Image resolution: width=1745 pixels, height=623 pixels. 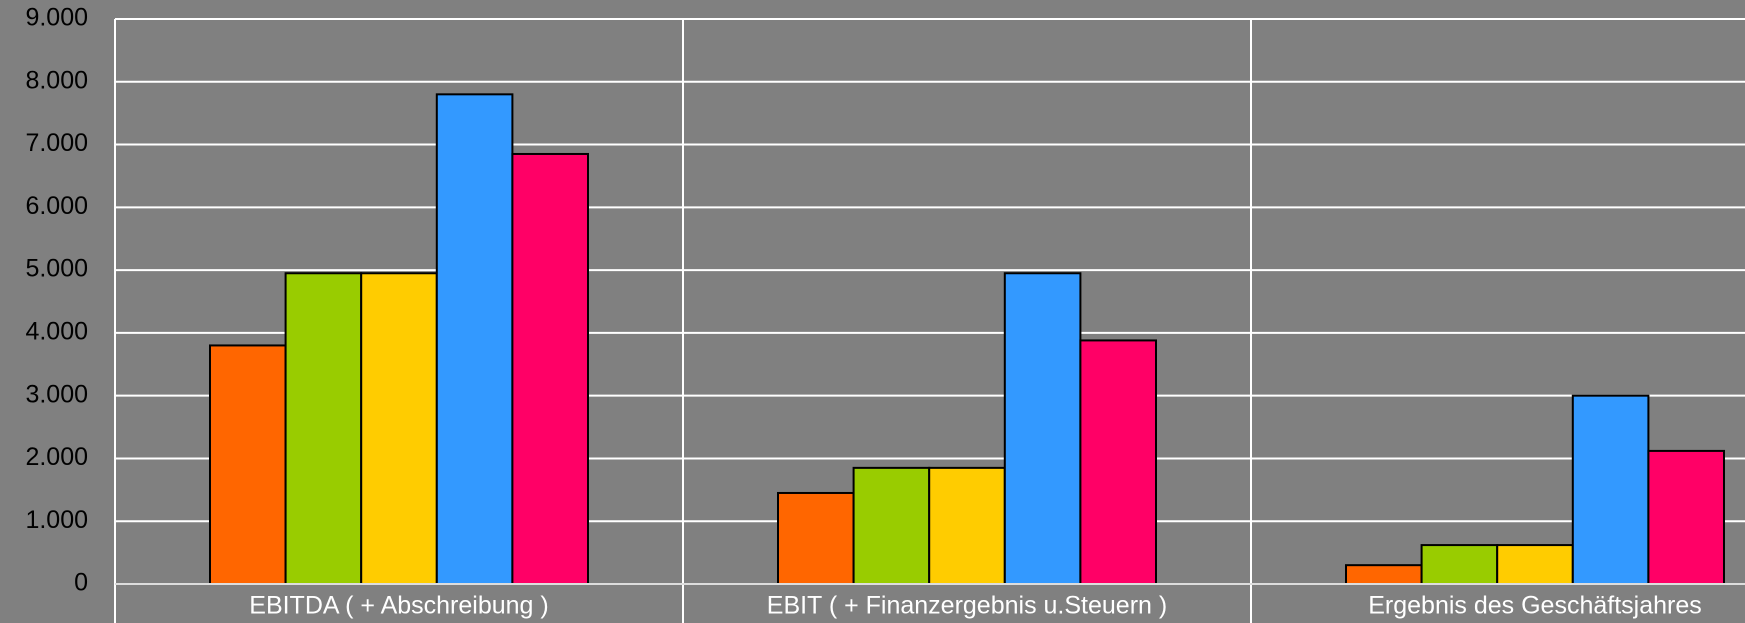 What do you see at coordinates (56, 206) in the screenshot?
I see `y-tick-label: 6.000` at bounding box center [56, 206].